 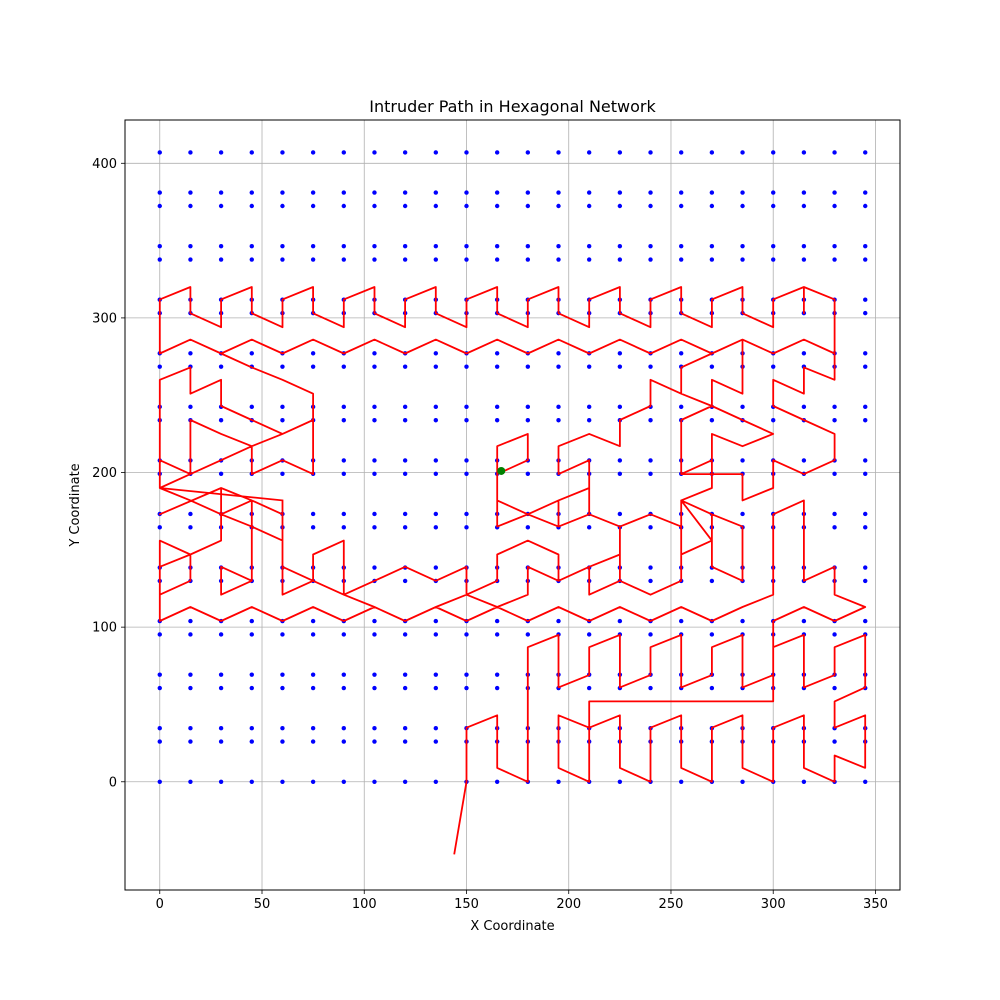 I want to click on x-tick-label: 150, so click(x=466, y=904).